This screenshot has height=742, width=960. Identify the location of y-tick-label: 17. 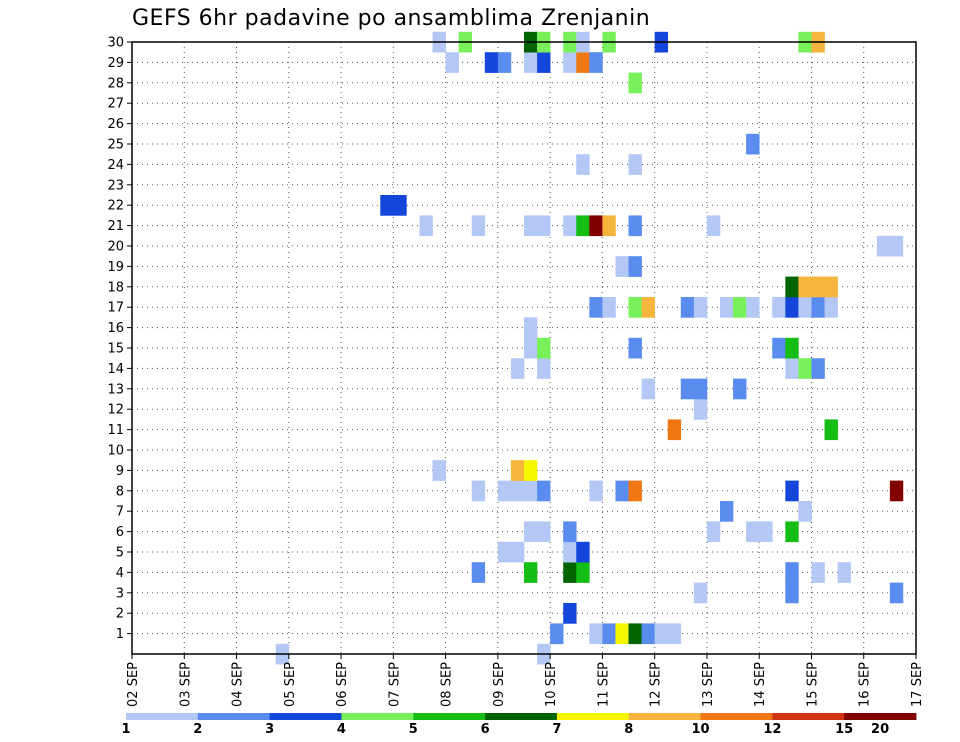
(115, 308).